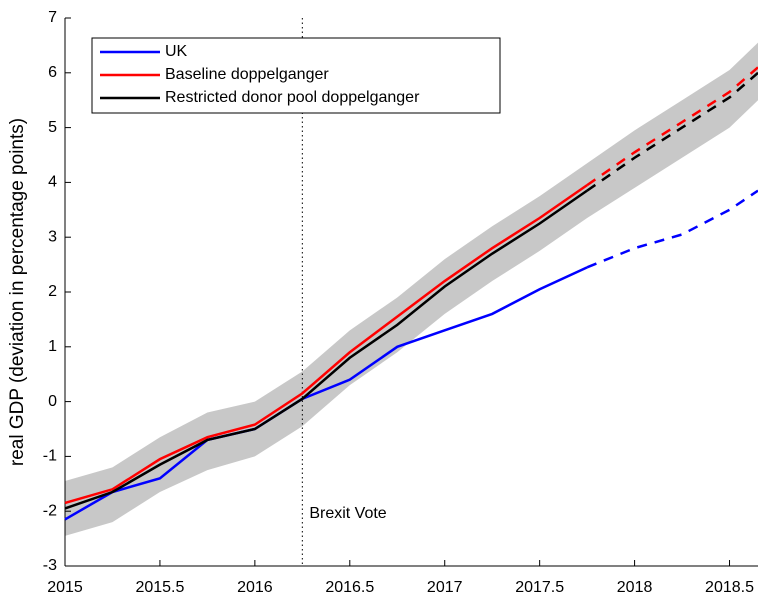 Image resolution: width=758 pixels, height=609 pixels. Describe the element at coordinates (247, 74) in the screenshot. I see `legend-label: Baseline doppelganger` at that location.